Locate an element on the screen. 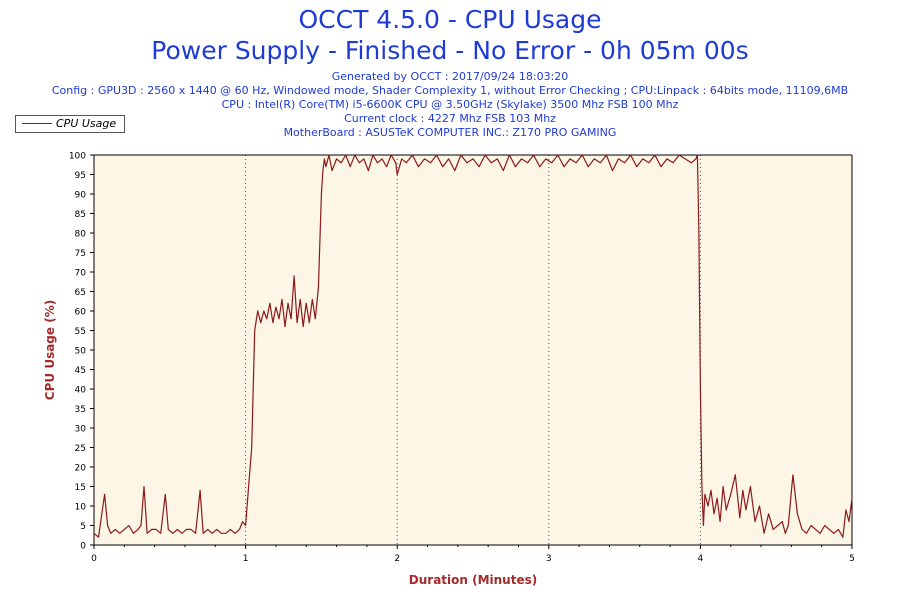 The width and height of the screenshot is (900, 600). y-tick-label: 60 is located at coordinates (81, 313).